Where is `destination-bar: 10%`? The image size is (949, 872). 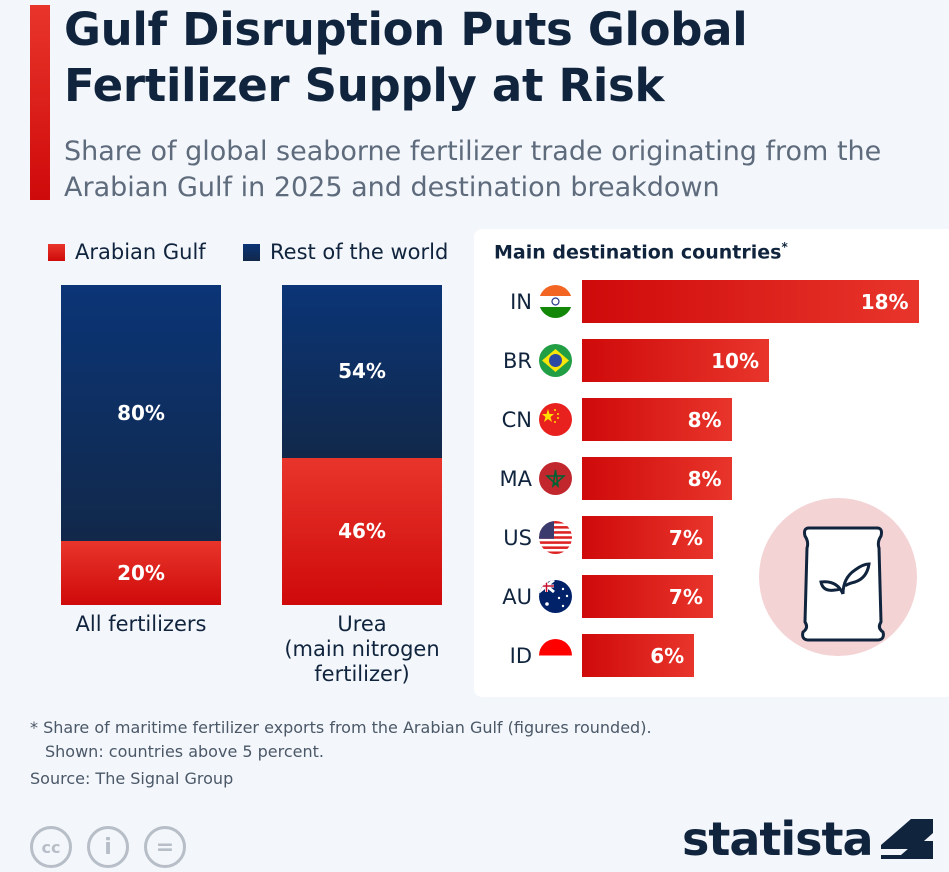
destination-bar: 10% is located at coordinates (675, 360).